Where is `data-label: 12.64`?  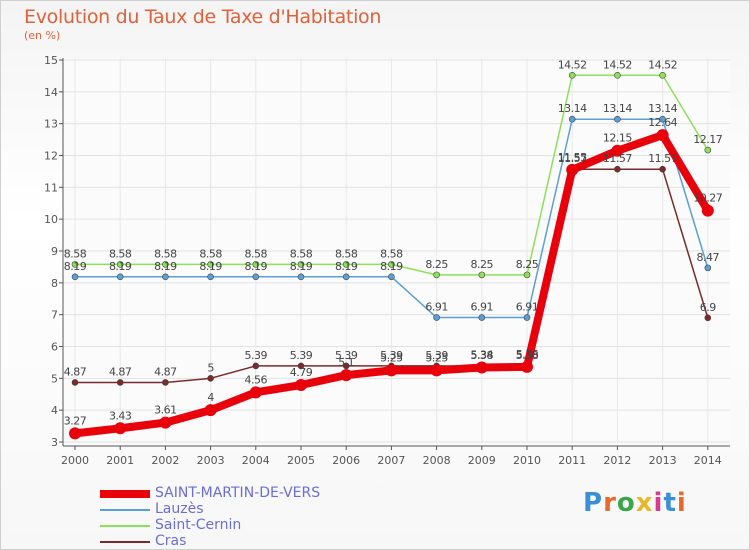
data-label: 12.64 is located at coordinates (662, 122).